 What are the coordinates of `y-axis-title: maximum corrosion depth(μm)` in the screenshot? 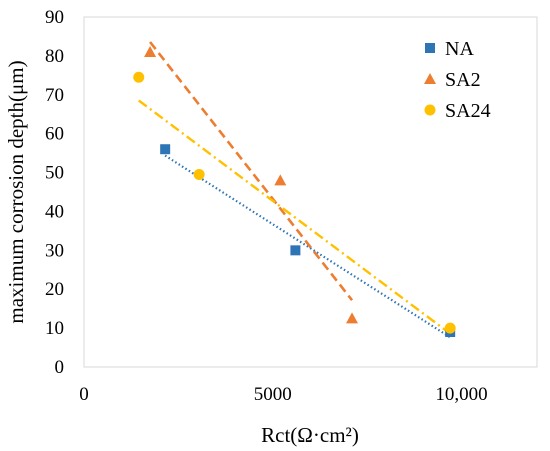 It's located at (16, 191).